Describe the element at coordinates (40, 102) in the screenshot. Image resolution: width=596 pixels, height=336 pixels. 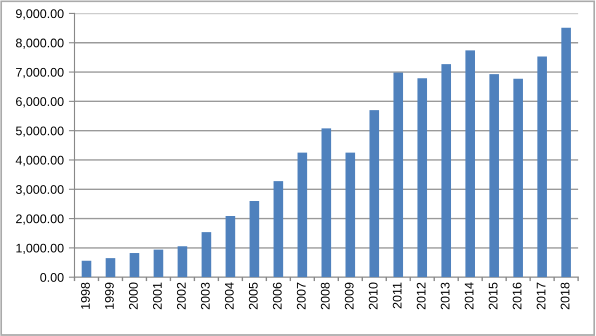
I see `y-tick-label: 6,000.00` at that location.